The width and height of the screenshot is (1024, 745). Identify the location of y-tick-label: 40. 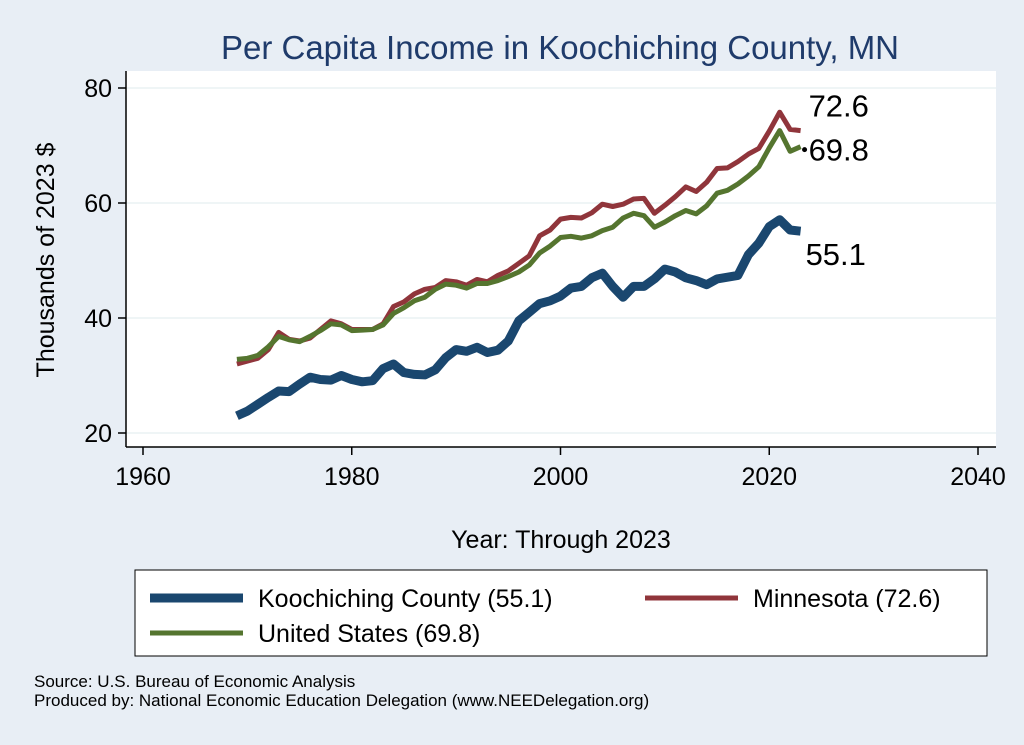
(98, 319).